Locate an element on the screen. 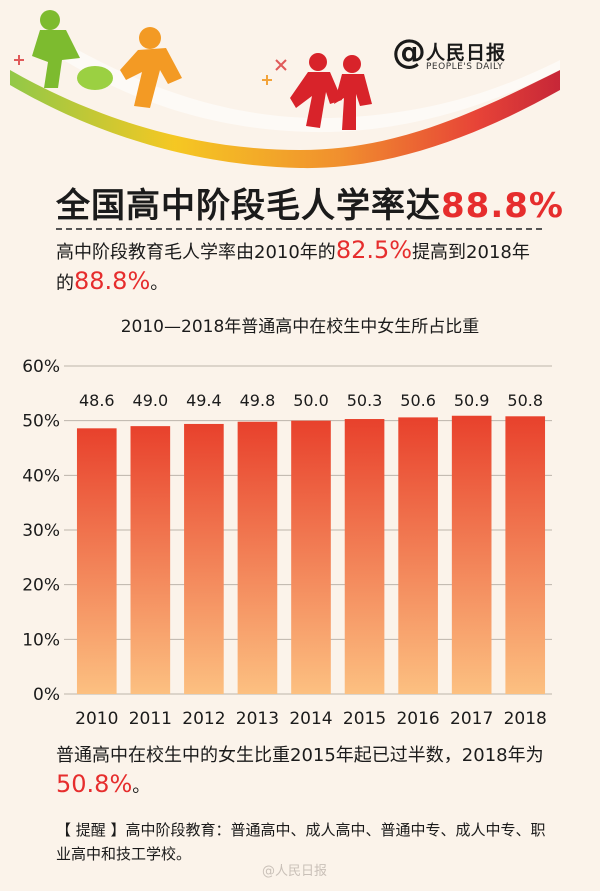  summary-text-1: 普通高中在校生中的女生比重2015年起已过半数，2018年为 is located at coordinates (300, 755).